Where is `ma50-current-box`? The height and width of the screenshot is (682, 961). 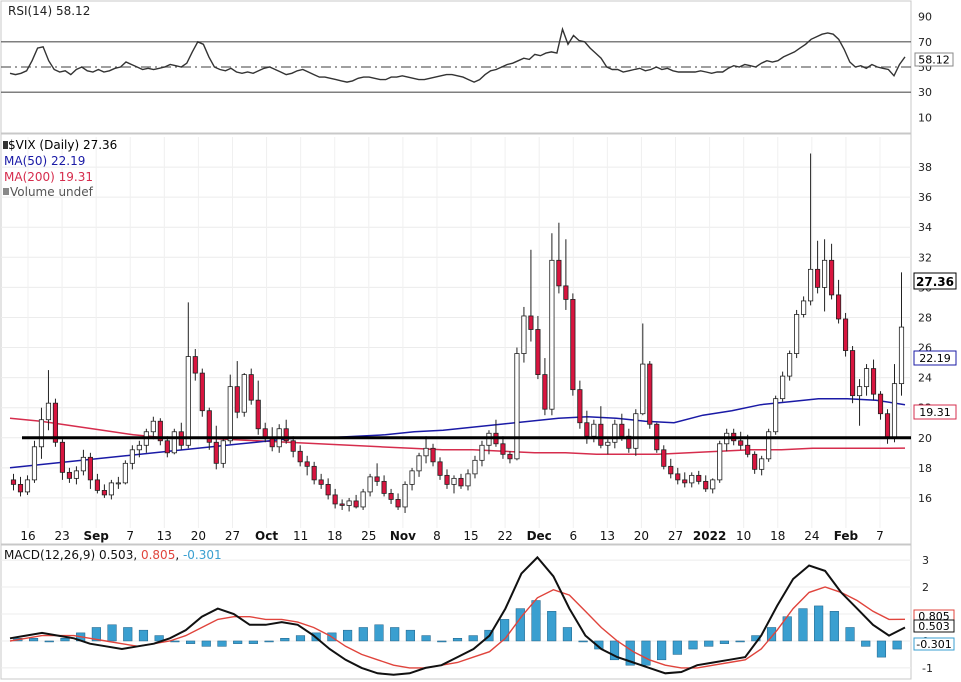
ma50-current-box is located at coordinates (935, 358).